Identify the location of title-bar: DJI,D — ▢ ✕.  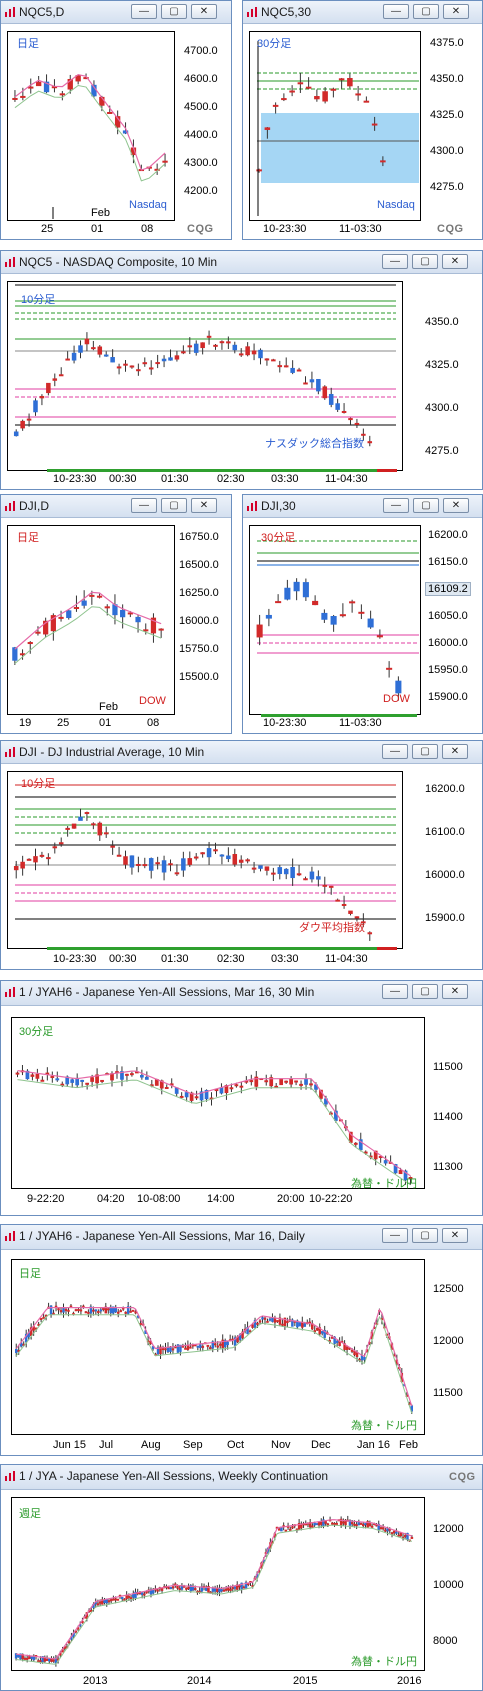
(116, 506).